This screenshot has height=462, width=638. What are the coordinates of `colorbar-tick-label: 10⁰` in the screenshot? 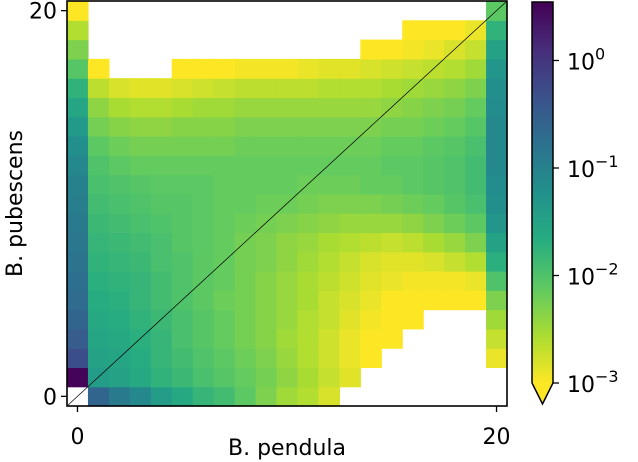 It's located at (586, 59).